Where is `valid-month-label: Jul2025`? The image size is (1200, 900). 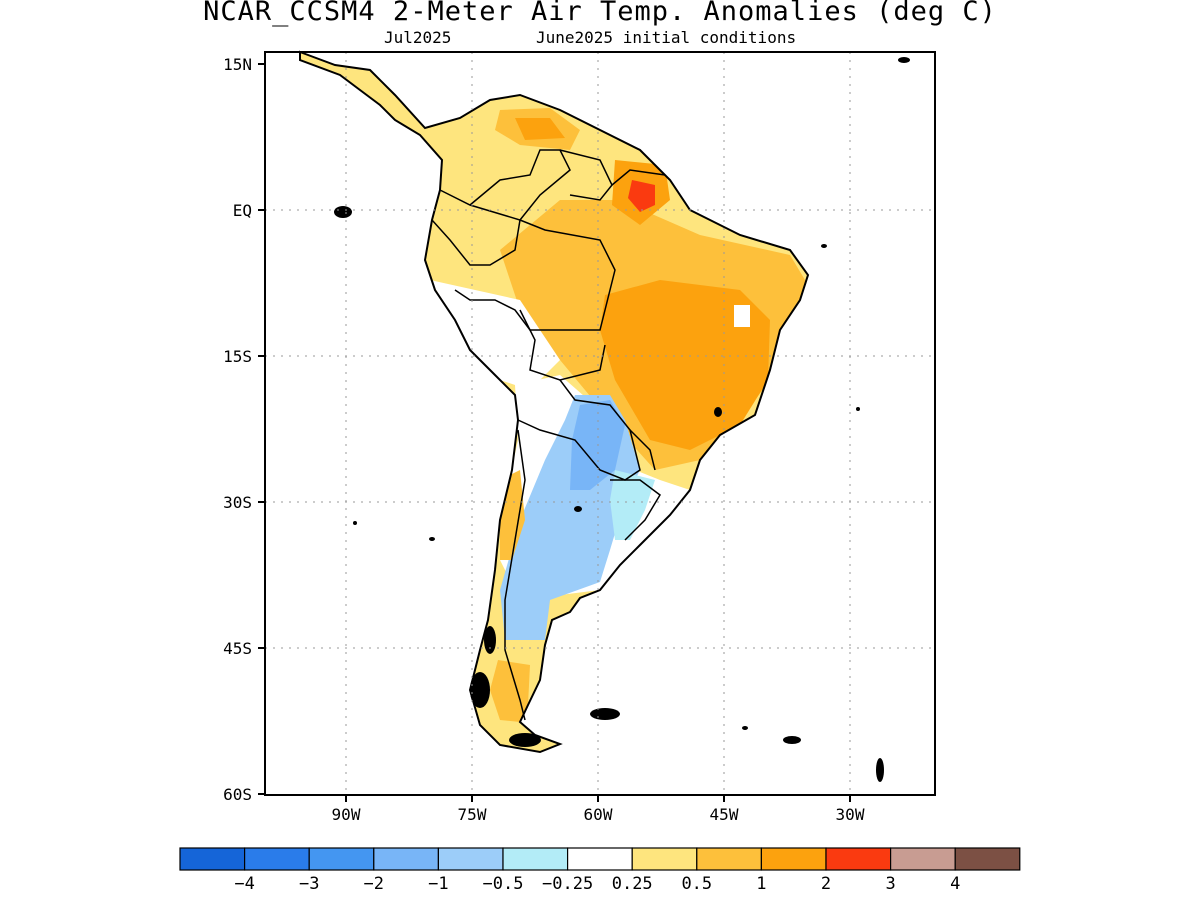 valid-month-label: Jul2025 is located at coordinates (418, 37).